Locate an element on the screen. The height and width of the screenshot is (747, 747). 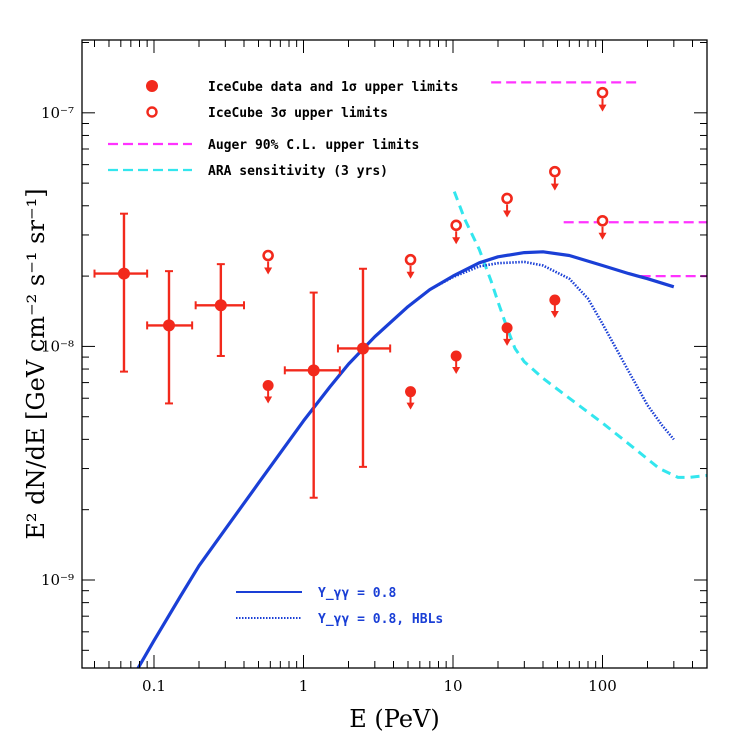
legend-label: ARA sensitivity (3 yrs) is located at coordinates (298, 171).